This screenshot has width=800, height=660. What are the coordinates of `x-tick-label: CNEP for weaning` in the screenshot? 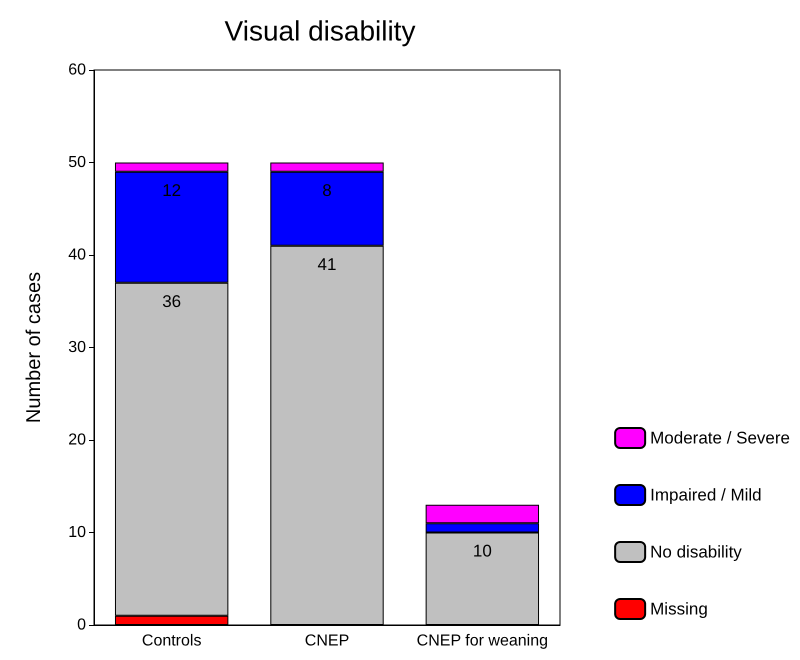 It's located at (482, 641).